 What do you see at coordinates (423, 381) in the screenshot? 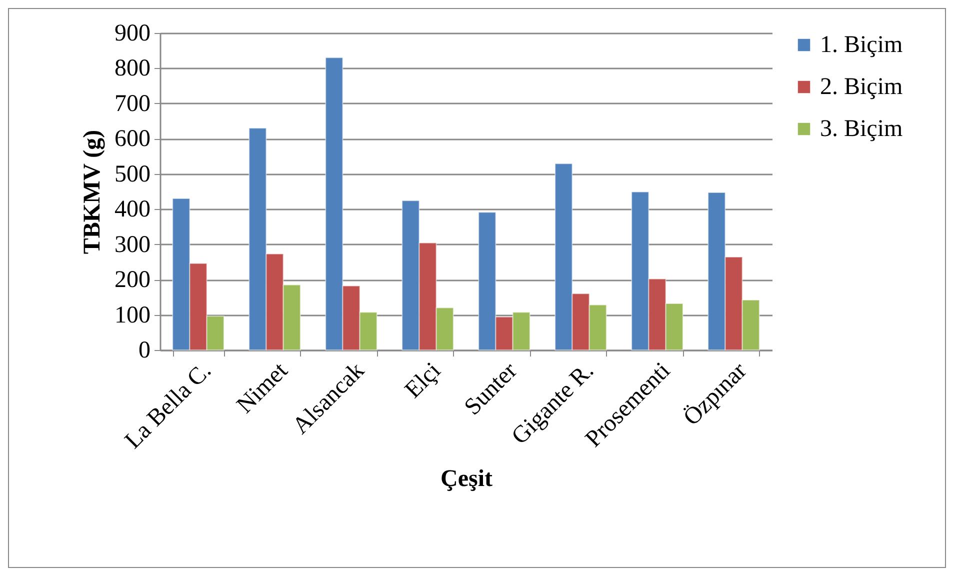
I see `x-tick-label: Elçi` at bounding box center [423, 381].